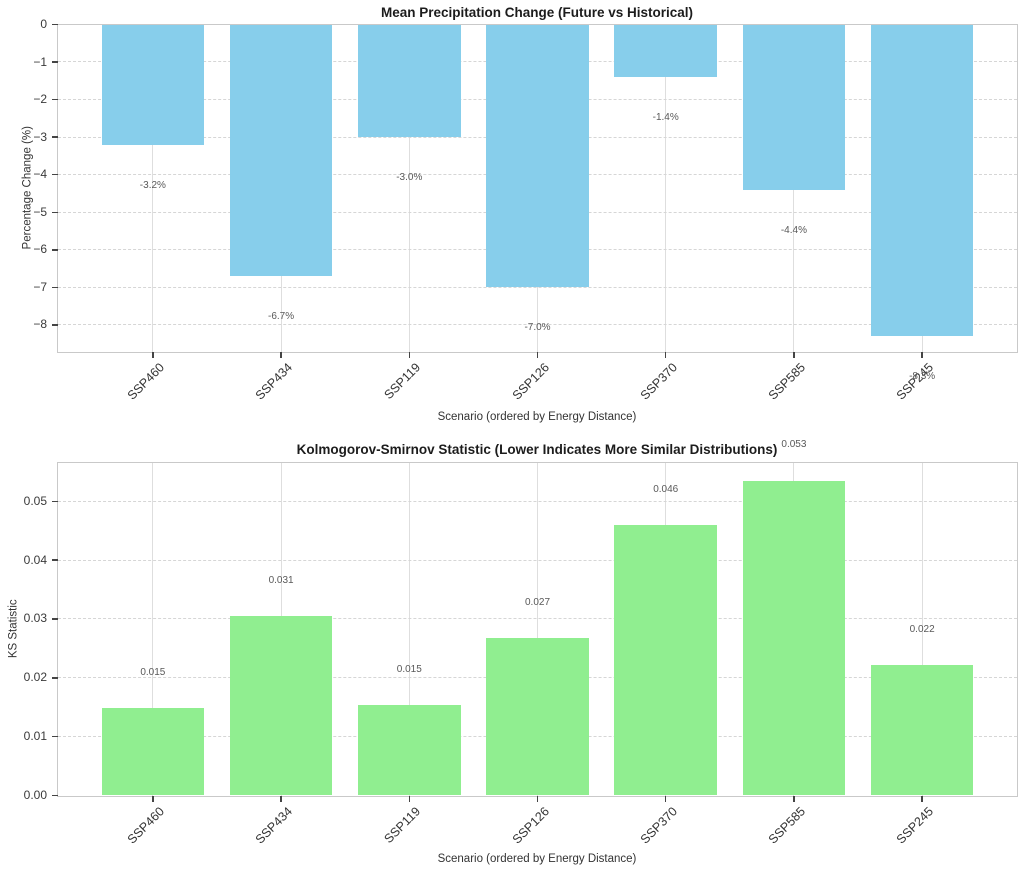 Image resolution: width=1024 pixels, height=875 pixels. Describe the element at coordinates (146, 825) in the screenshot. I see `x-category-label: SSP460` at that location.